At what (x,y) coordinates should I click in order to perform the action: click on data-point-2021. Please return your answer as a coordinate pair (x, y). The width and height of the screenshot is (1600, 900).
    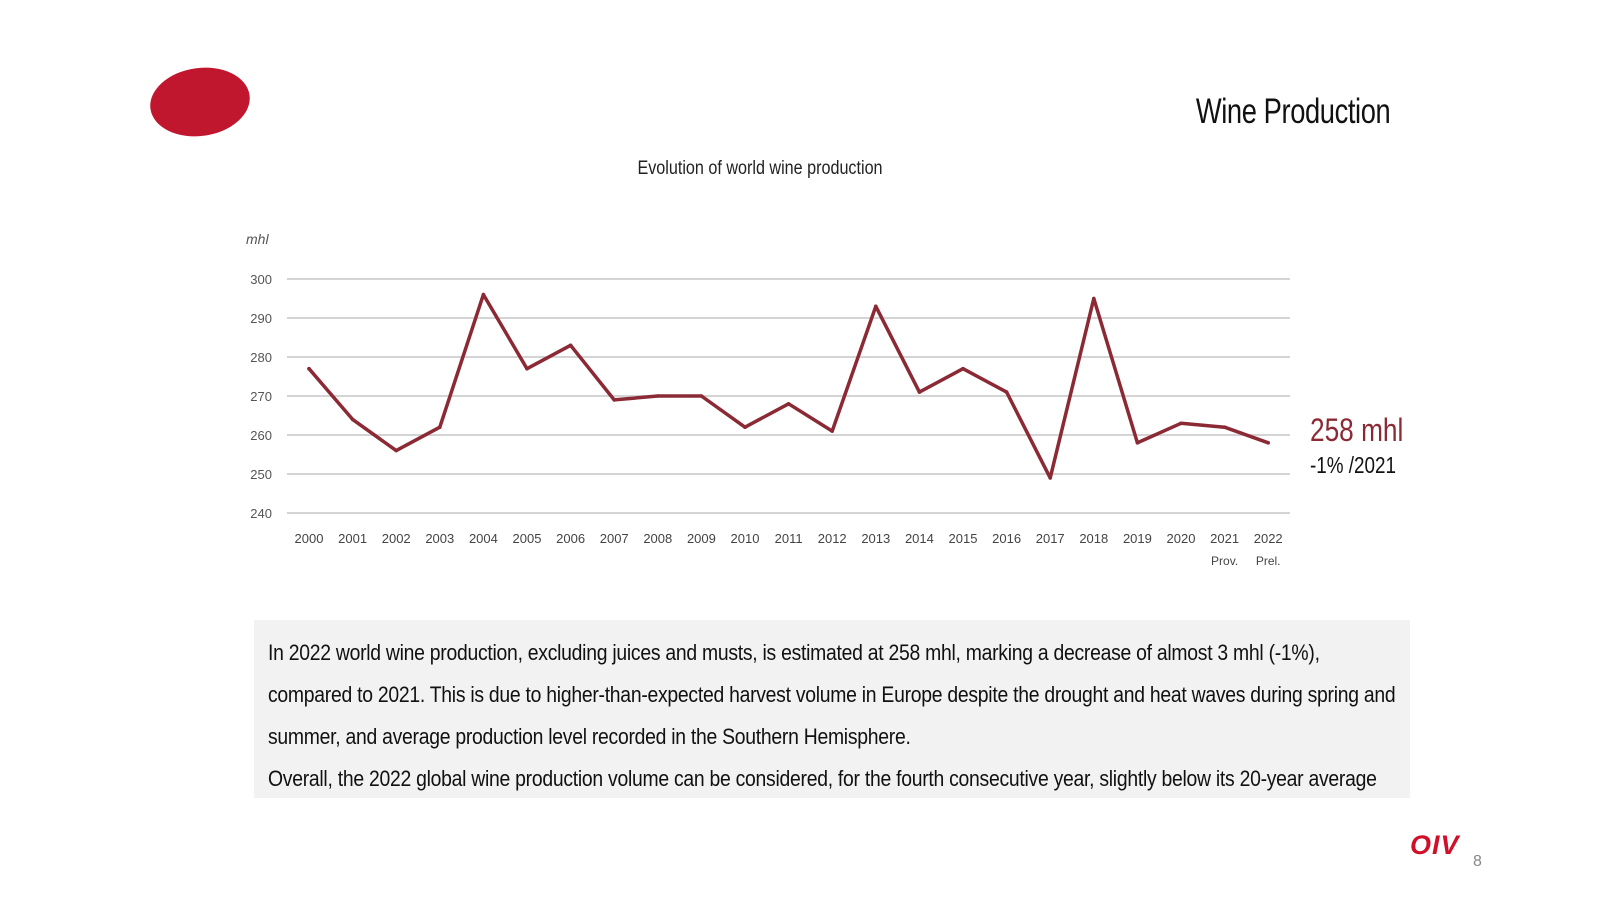
    Looking at the image, I should click on (1224, 427).